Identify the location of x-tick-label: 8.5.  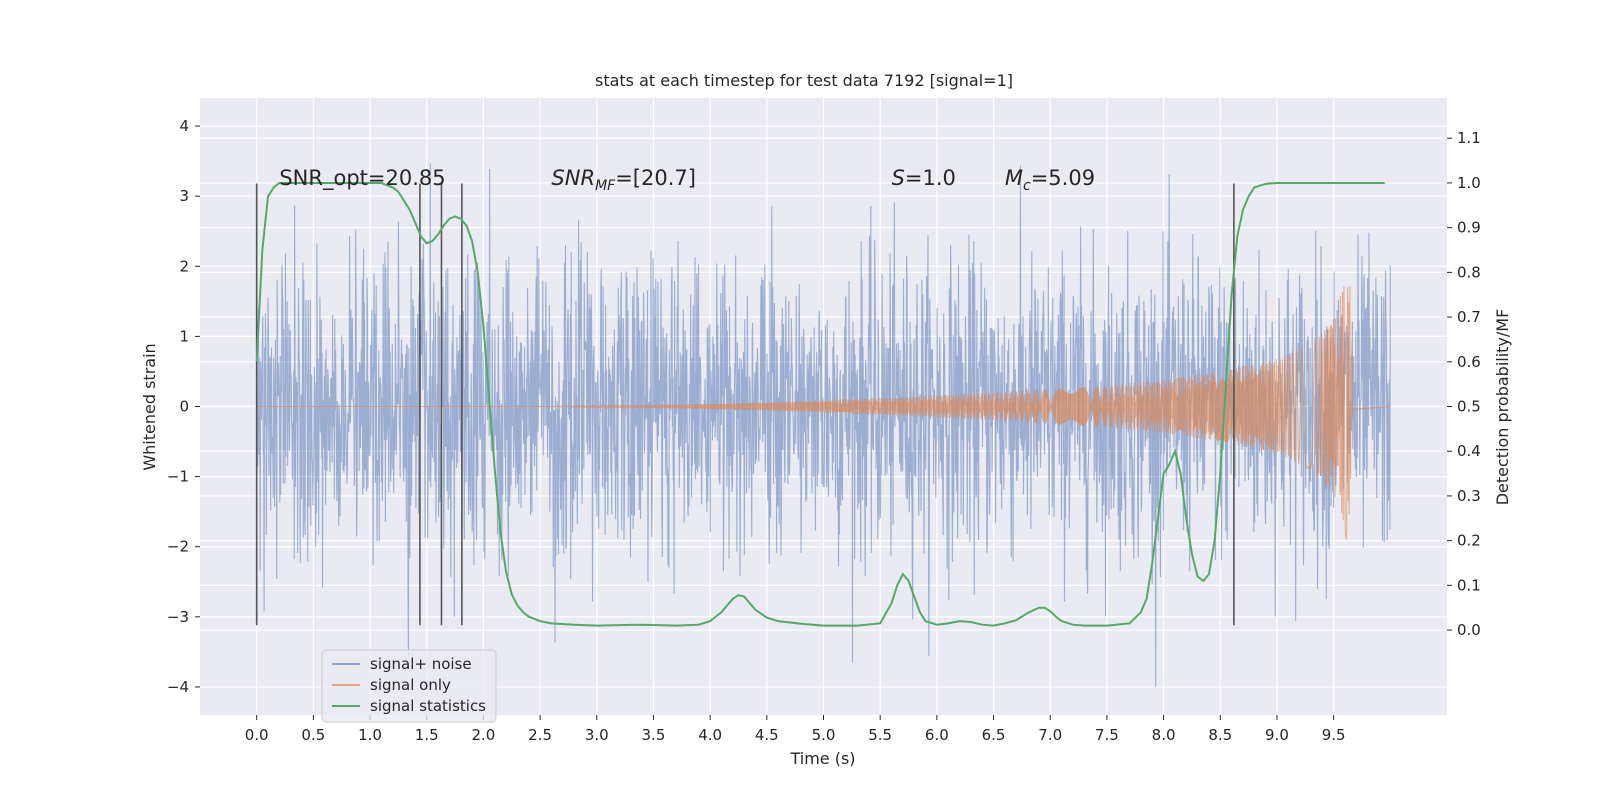
(1220, 735).